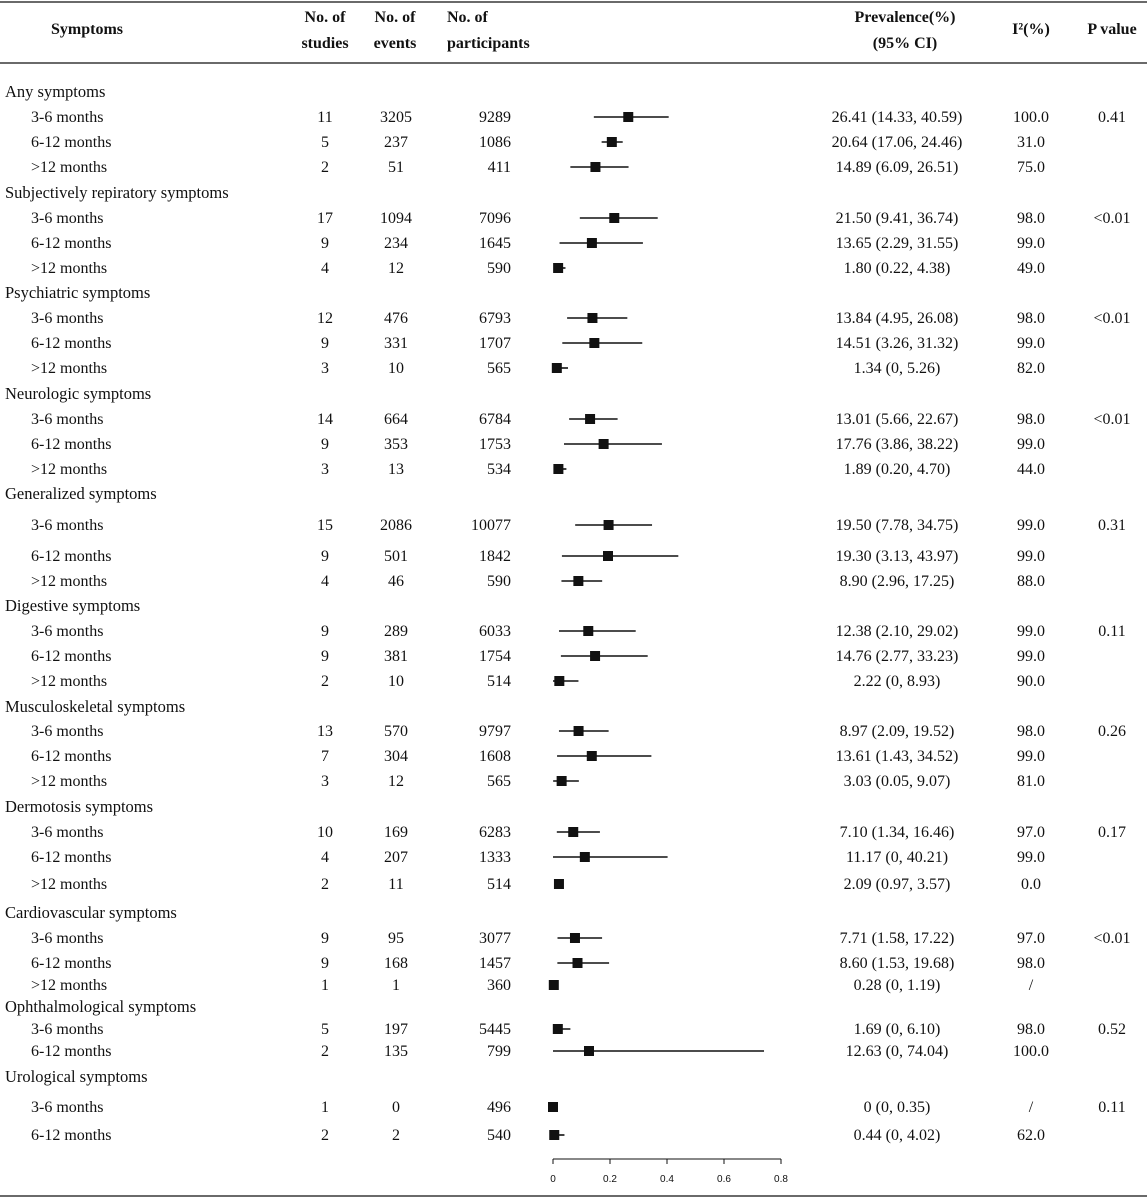 This screenshot has width=1147, height=1200. What do you see at coordinates (495, 857) in the screenshot?
I see `participants-value: 1333` at bounding box center [495, 857].